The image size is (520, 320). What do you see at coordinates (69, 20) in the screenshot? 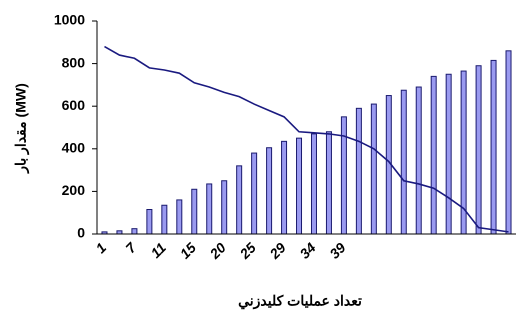
I see `y-tick-label: 1000` at bounding box center [69, 20].